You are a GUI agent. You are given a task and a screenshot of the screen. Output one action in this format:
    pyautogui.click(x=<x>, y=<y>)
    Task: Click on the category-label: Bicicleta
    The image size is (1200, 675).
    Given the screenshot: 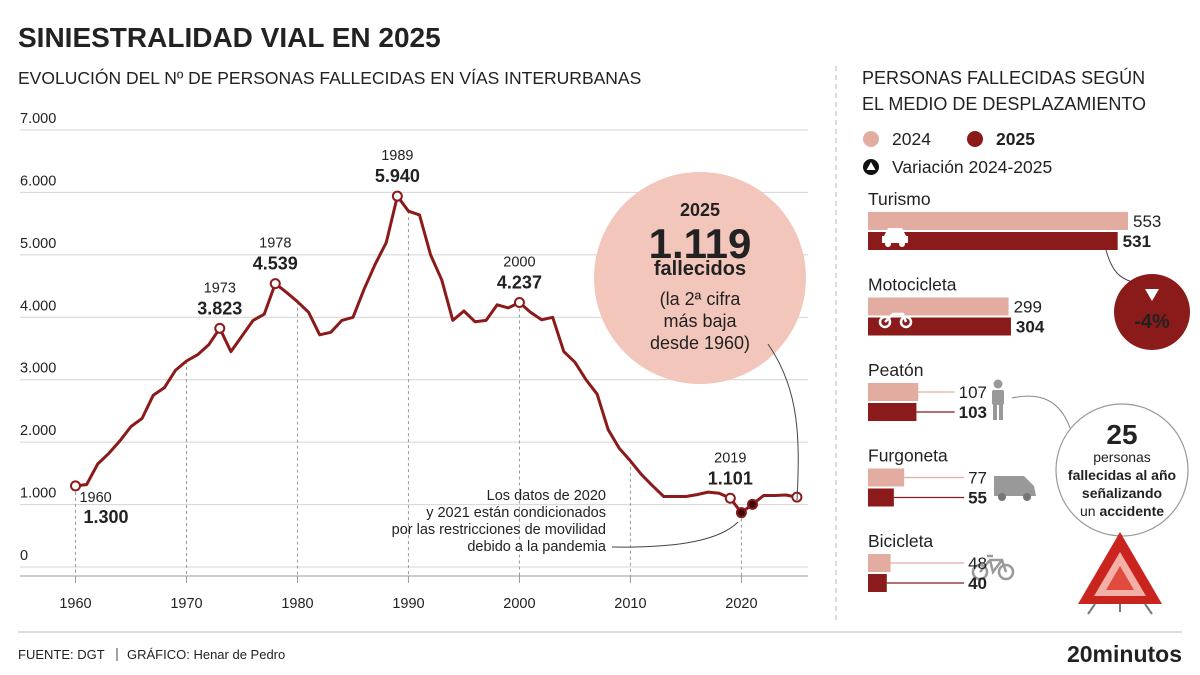 What is the action you would take?
    pyautogui.click(x=900, y=541)
    